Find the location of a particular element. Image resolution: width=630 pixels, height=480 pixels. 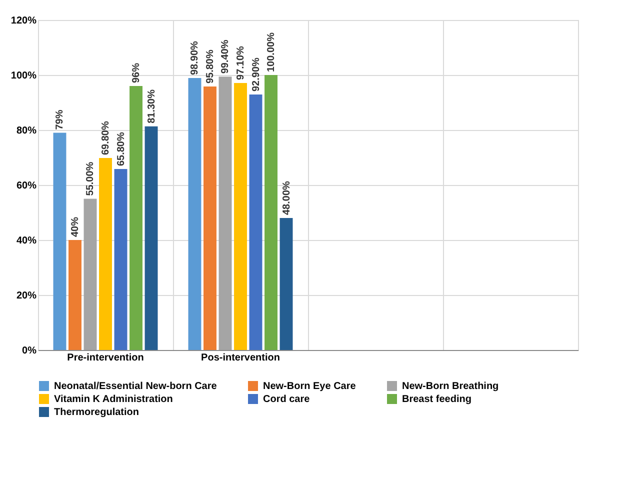

y-tick-label: 20% is located at coordinates (26, 296).